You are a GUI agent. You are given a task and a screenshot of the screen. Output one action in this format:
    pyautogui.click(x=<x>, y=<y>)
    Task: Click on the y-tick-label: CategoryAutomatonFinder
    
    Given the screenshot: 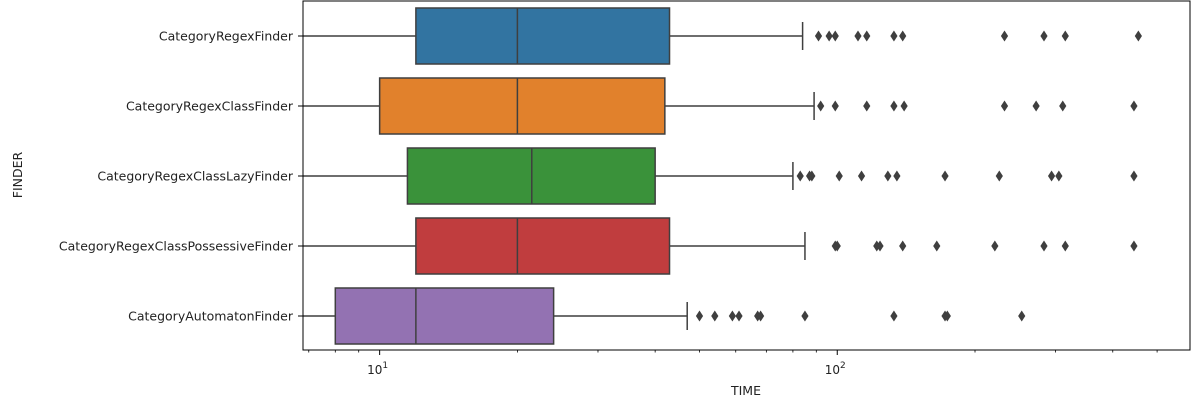 What is the action you would take?
    pyautogui.click(x=211, y=316)
    